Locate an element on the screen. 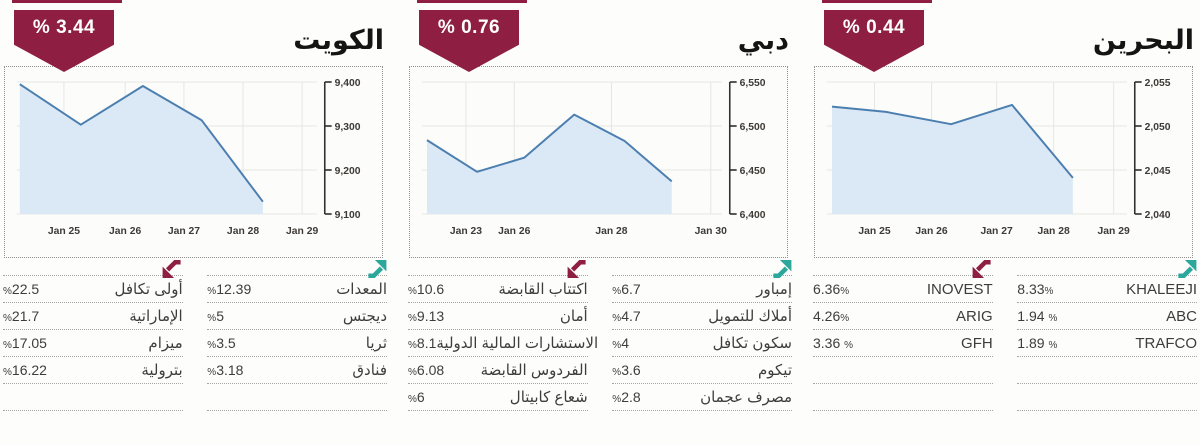  x-tick-label: Jan 30 is located at coordinates (711, 231).